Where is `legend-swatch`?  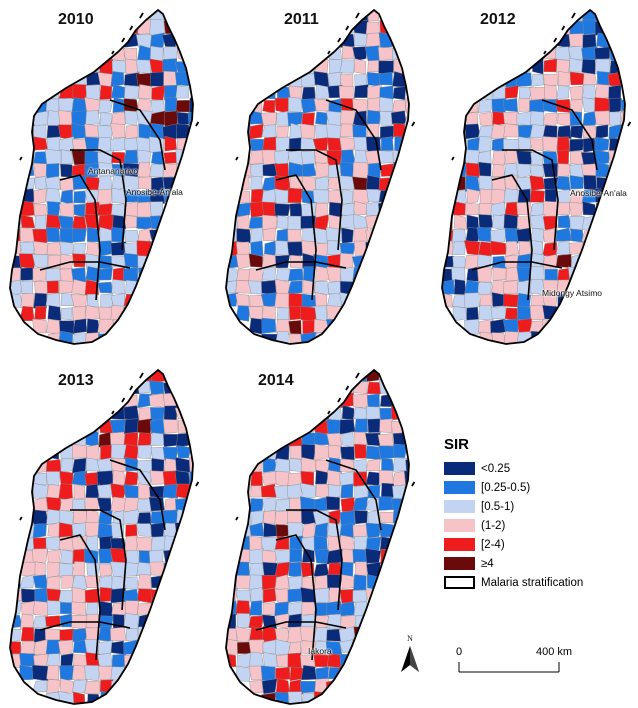
legend-swatch is located at coordinates (459, 506).